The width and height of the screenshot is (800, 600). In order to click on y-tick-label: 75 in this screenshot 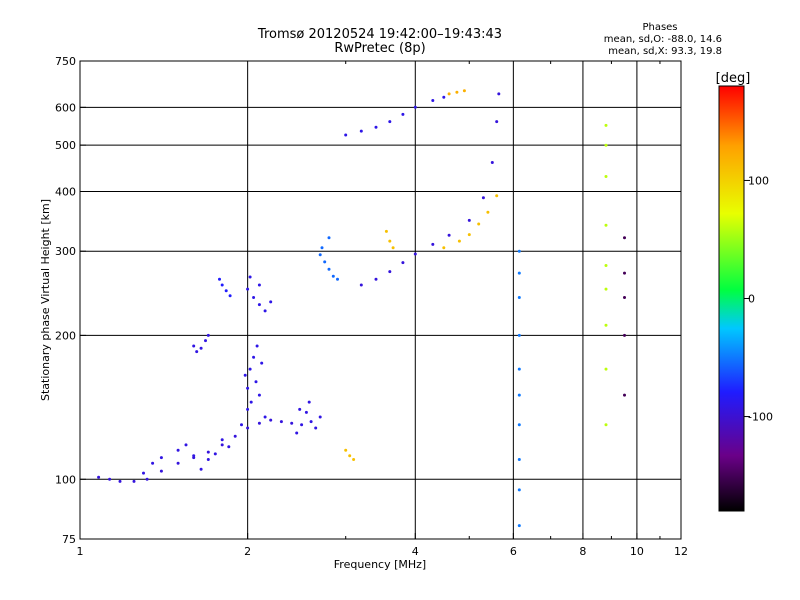, I will do `click(69, 539)`.